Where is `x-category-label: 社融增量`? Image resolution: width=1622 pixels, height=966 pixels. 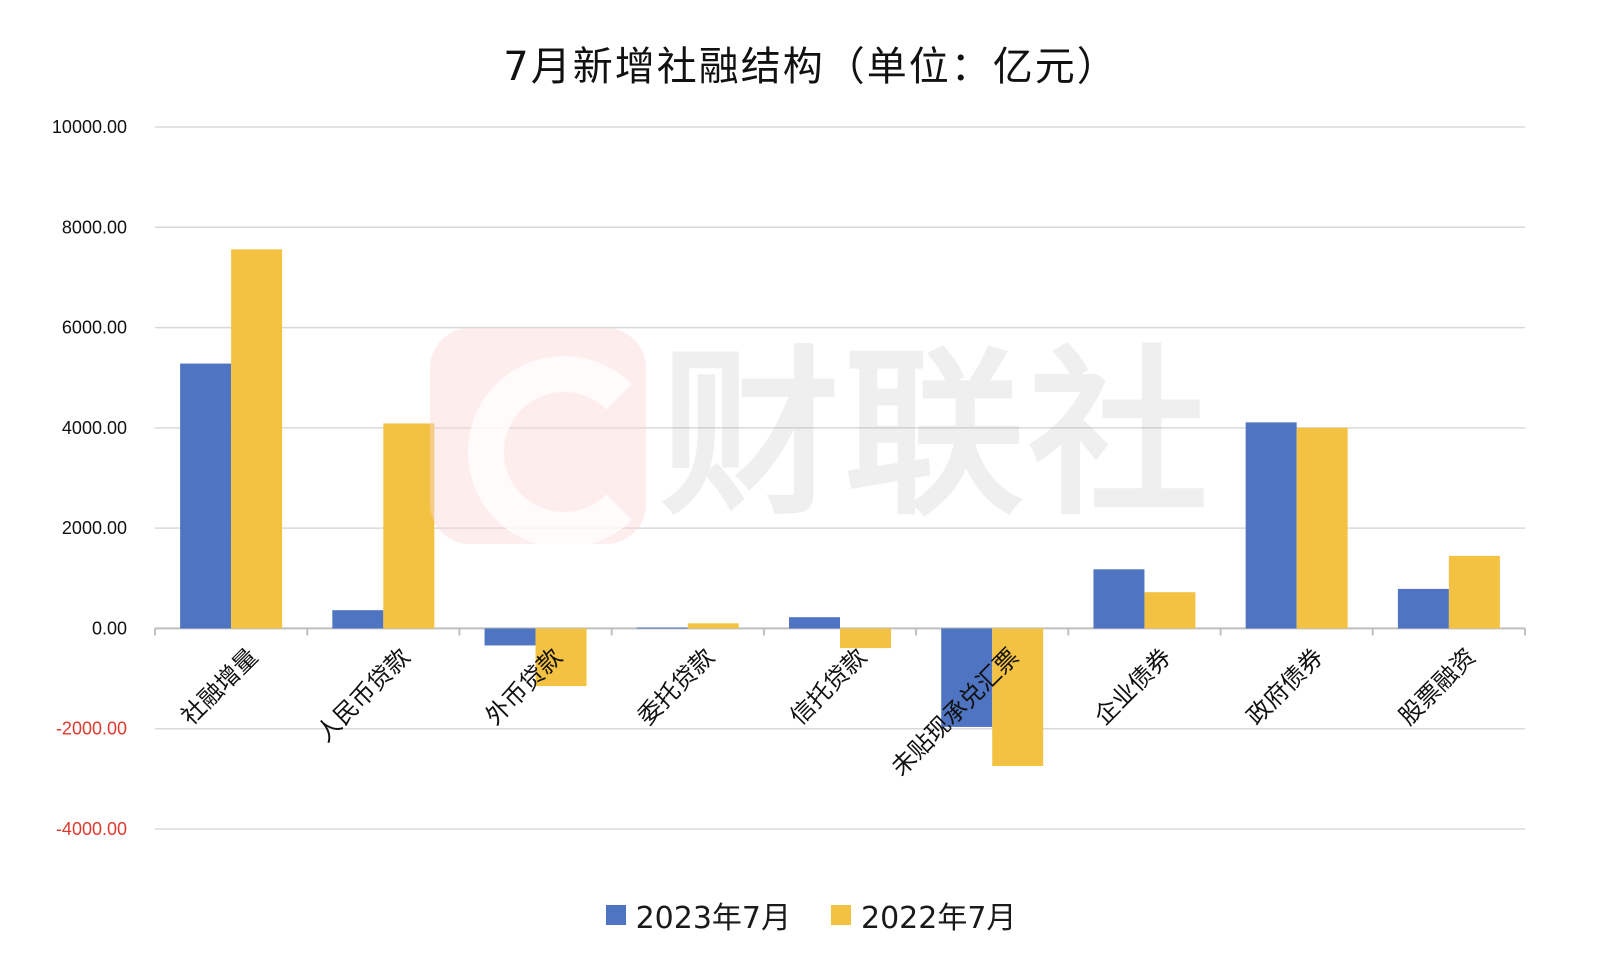
x-category-label: 社融增量 is located at coordinates (220, 687).